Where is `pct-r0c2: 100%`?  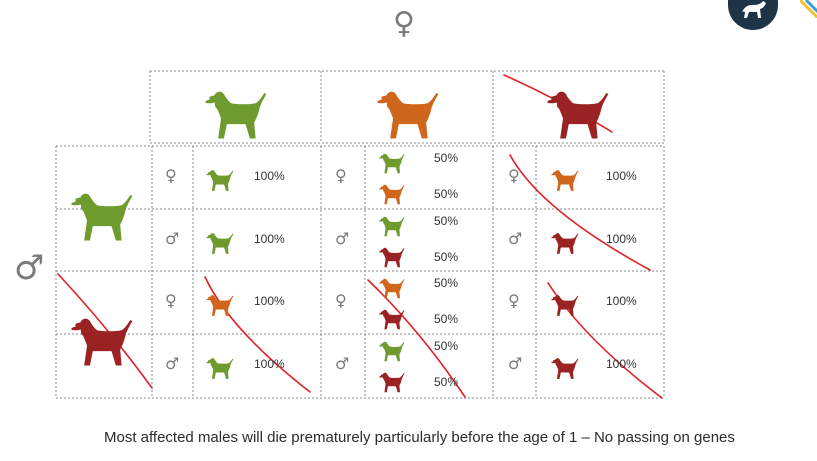
pct-r0c2: 100% is located at coordinates (621, 176).